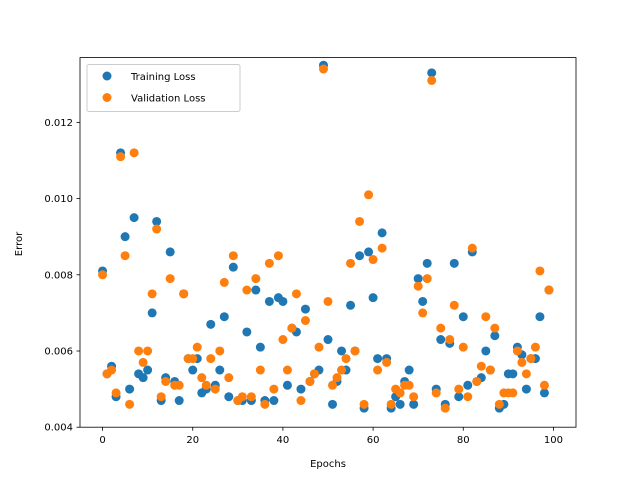  I want to click on legend: Training Loss Validation Loss, so click(163, 88).